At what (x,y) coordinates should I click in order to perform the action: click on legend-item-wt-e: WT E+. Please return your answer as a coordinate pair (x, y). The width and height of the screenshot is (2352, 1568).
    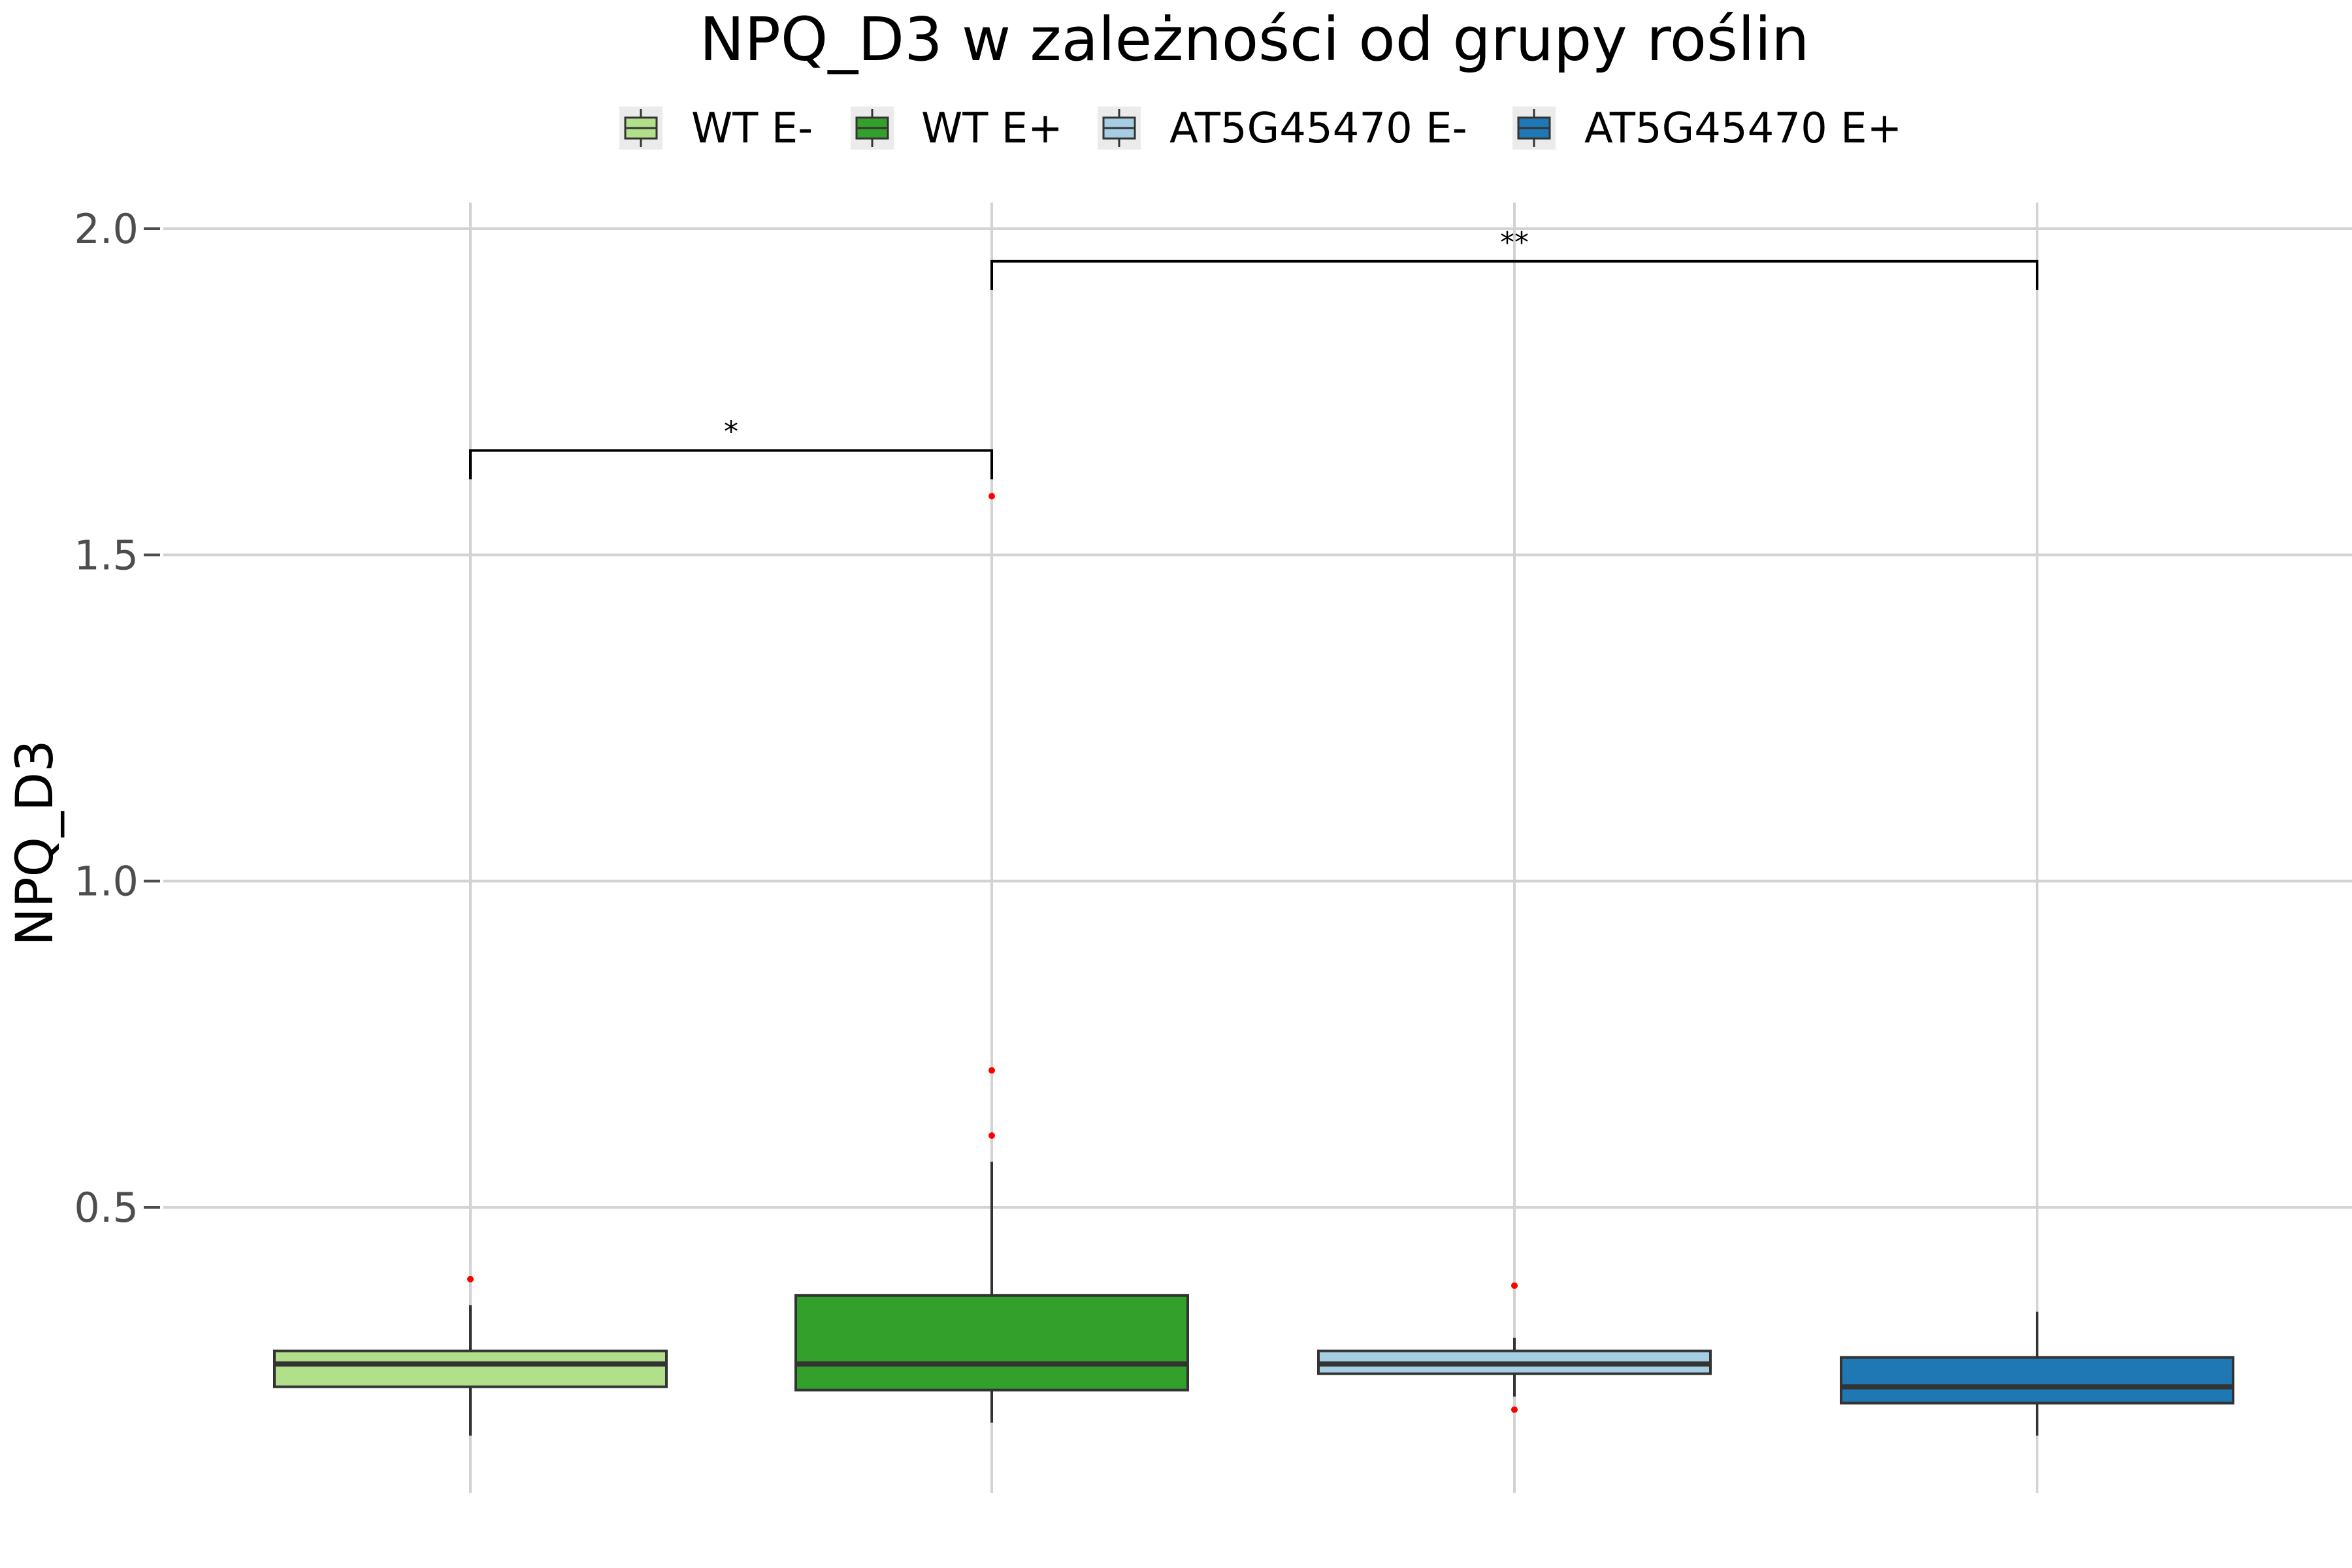
    Looking at the image, I should click on (957, 129).